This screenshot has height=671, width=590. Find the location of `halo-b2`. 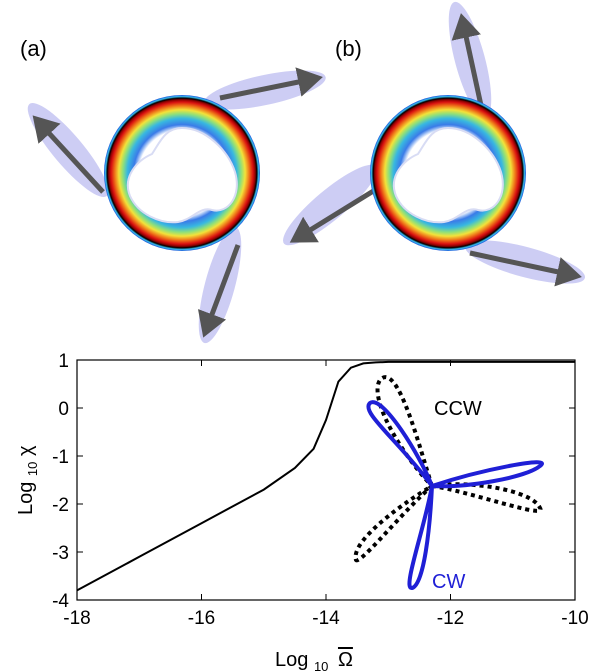

halo-b2 is located at coordinates (330, 205).